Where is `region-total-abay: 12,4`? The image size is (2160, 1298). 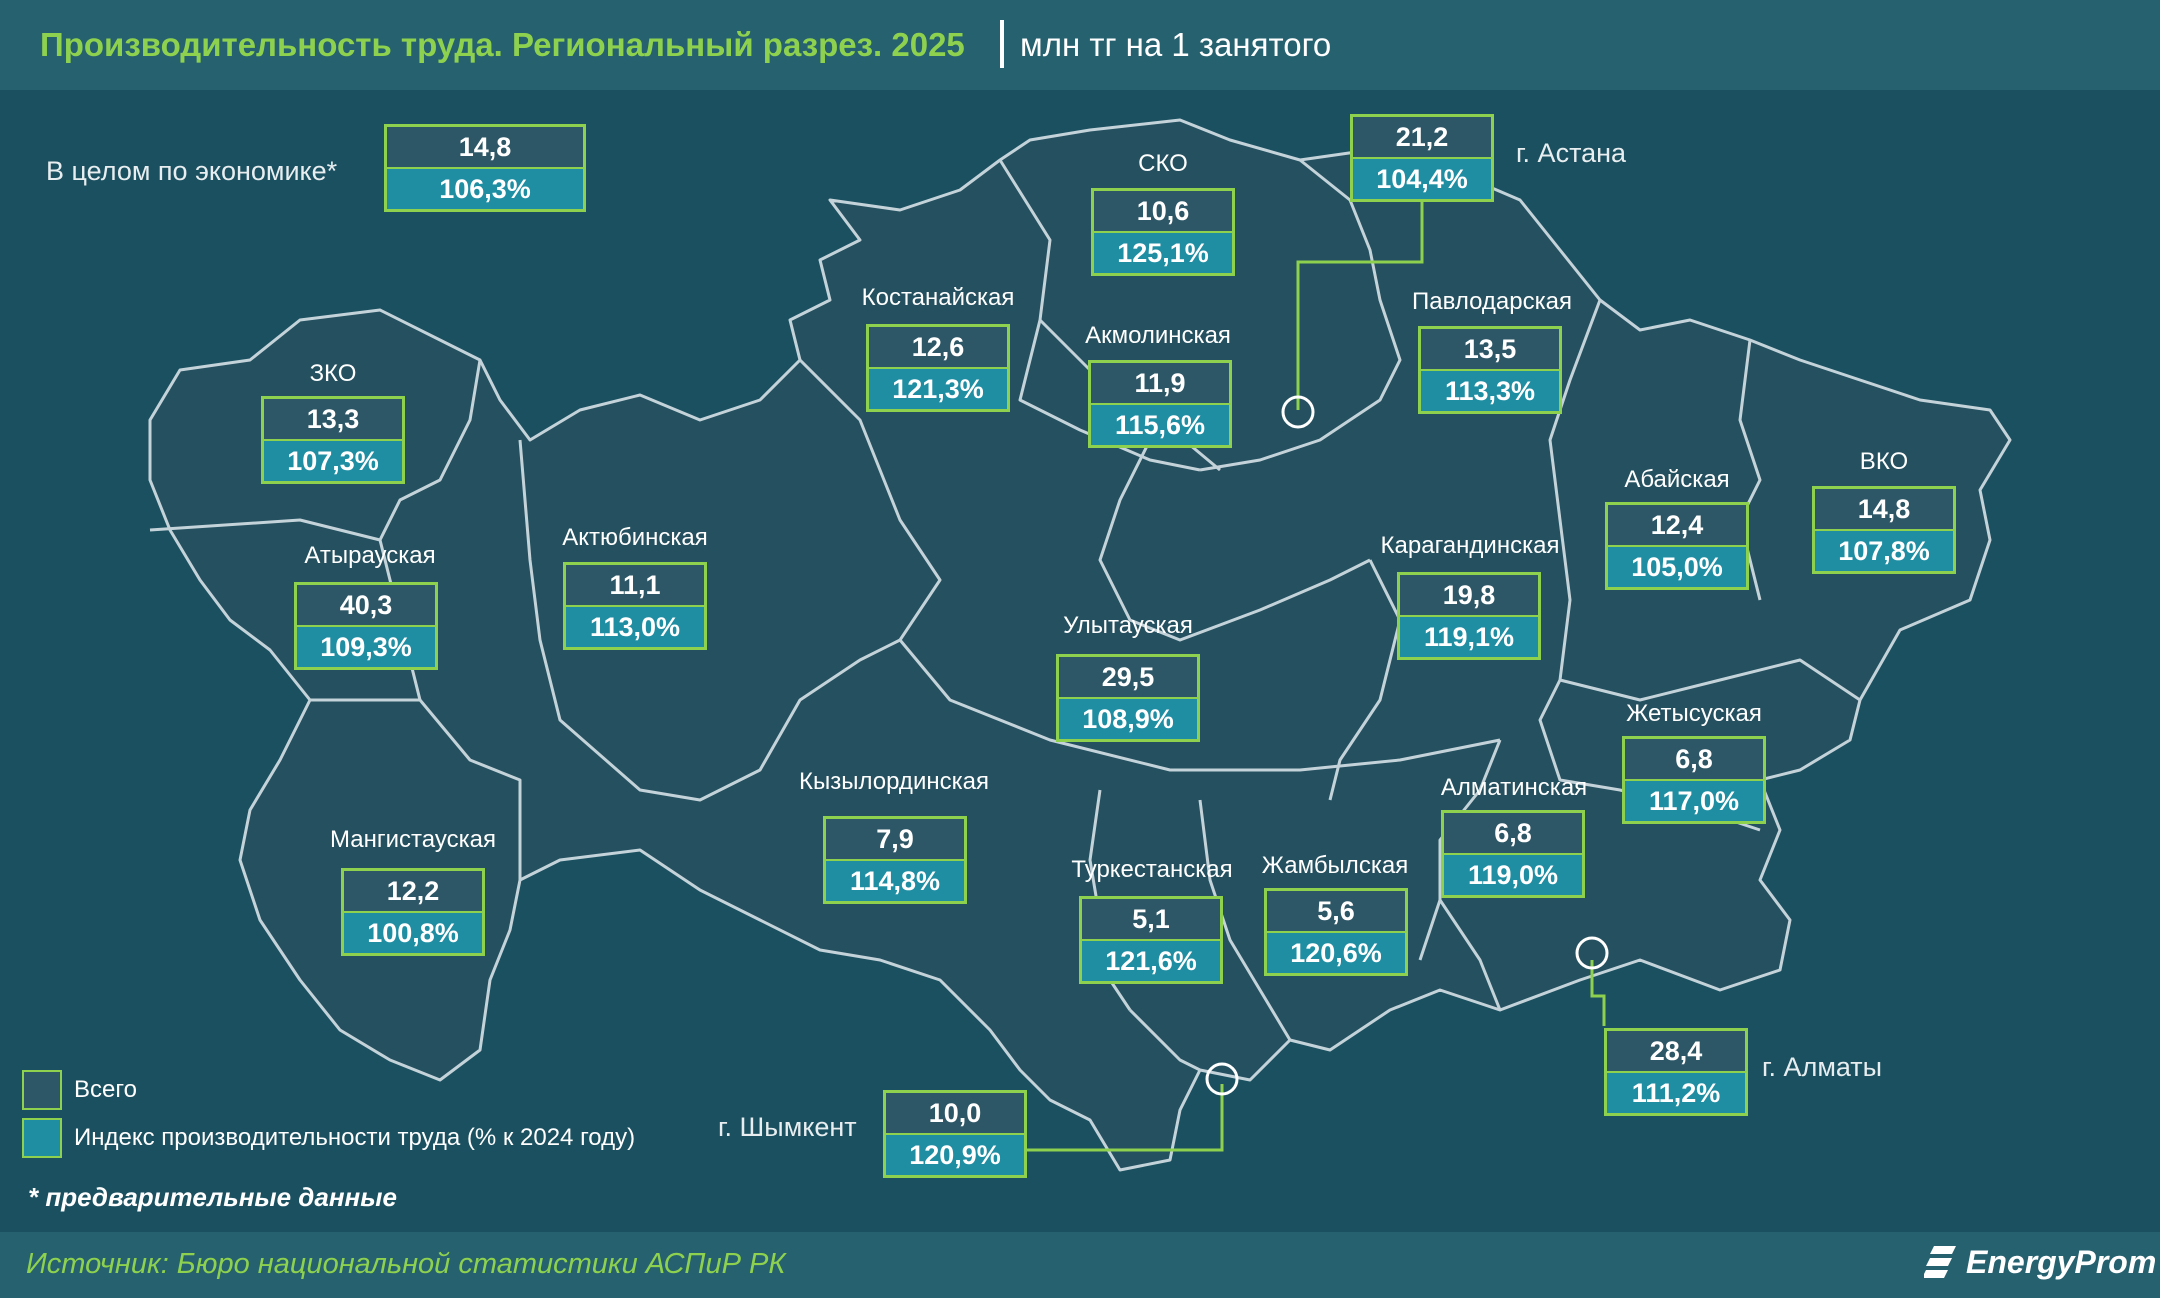
region-total-abay: 12,4 is located at coordinates (1677, 526).